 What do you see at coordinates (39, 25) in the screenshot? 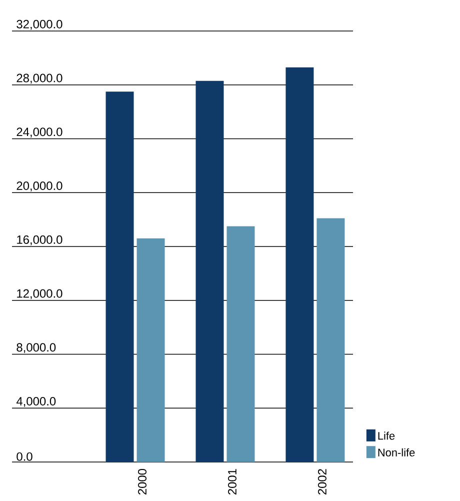
I see `y-tick-label: 32,000.0` at bounding box center [39, 25].